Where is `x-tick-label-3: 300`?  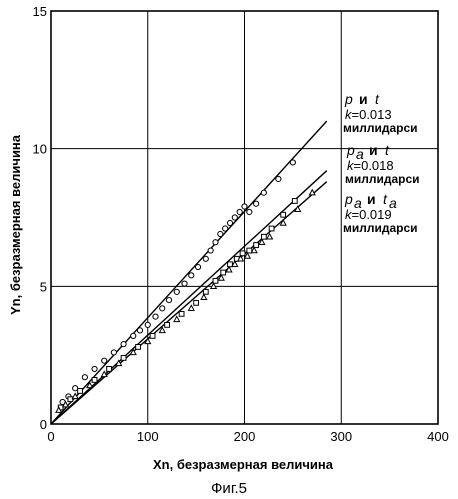 x-tick-label-3: 300 is located at coordinates (341, 436).